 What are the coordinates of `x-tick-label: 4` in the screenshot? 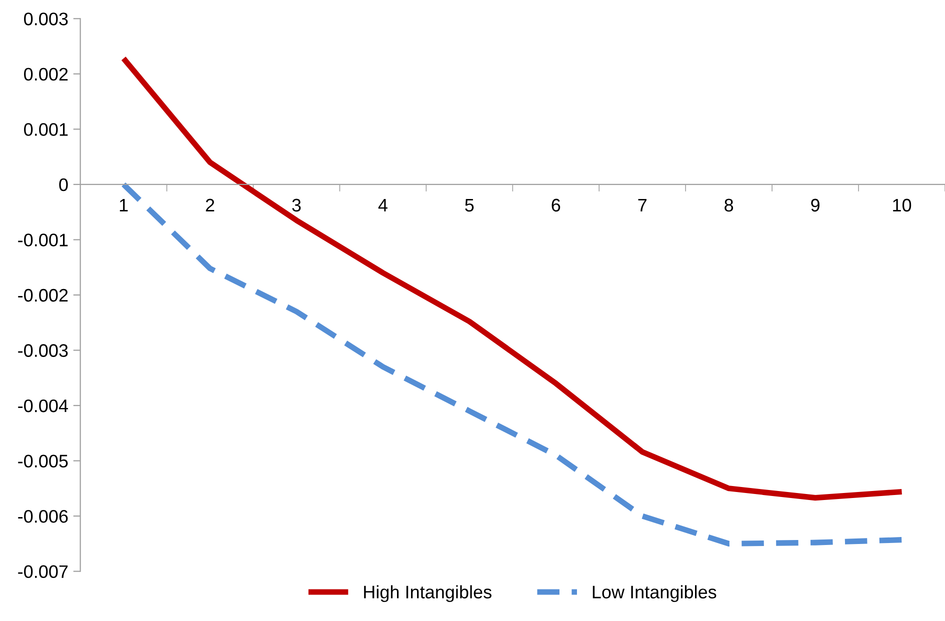 It's located at (383, 205).